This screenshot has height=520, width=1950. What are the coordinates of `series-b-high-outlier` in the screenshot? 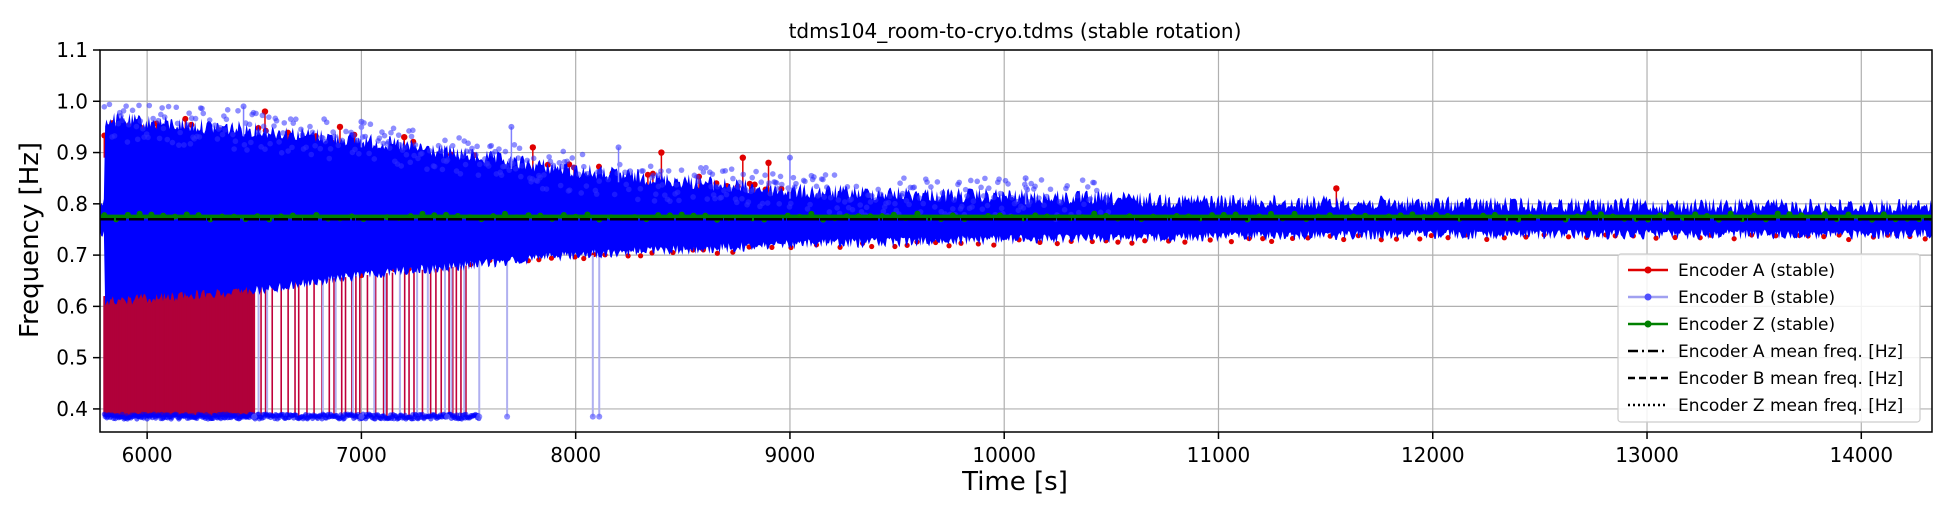 It's located at (789, 157).